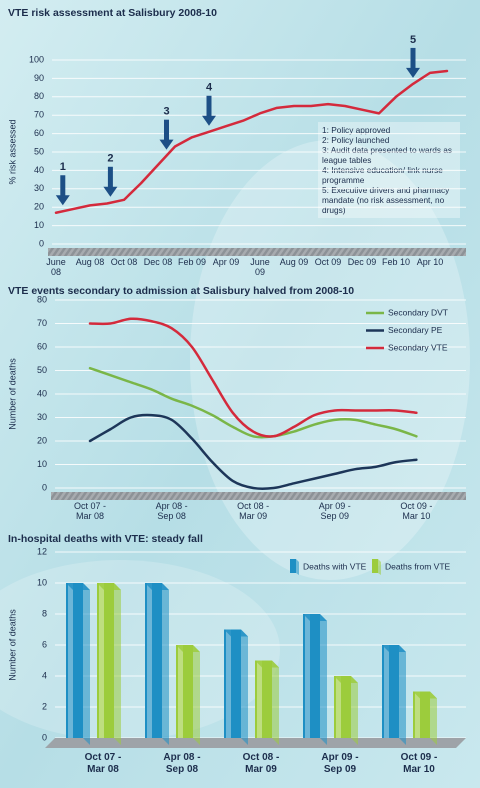  Describe the element at coordinates (182, 763) in the screenshot. I see `x-tick-label: Apr 08 - Sep 08` at that location.